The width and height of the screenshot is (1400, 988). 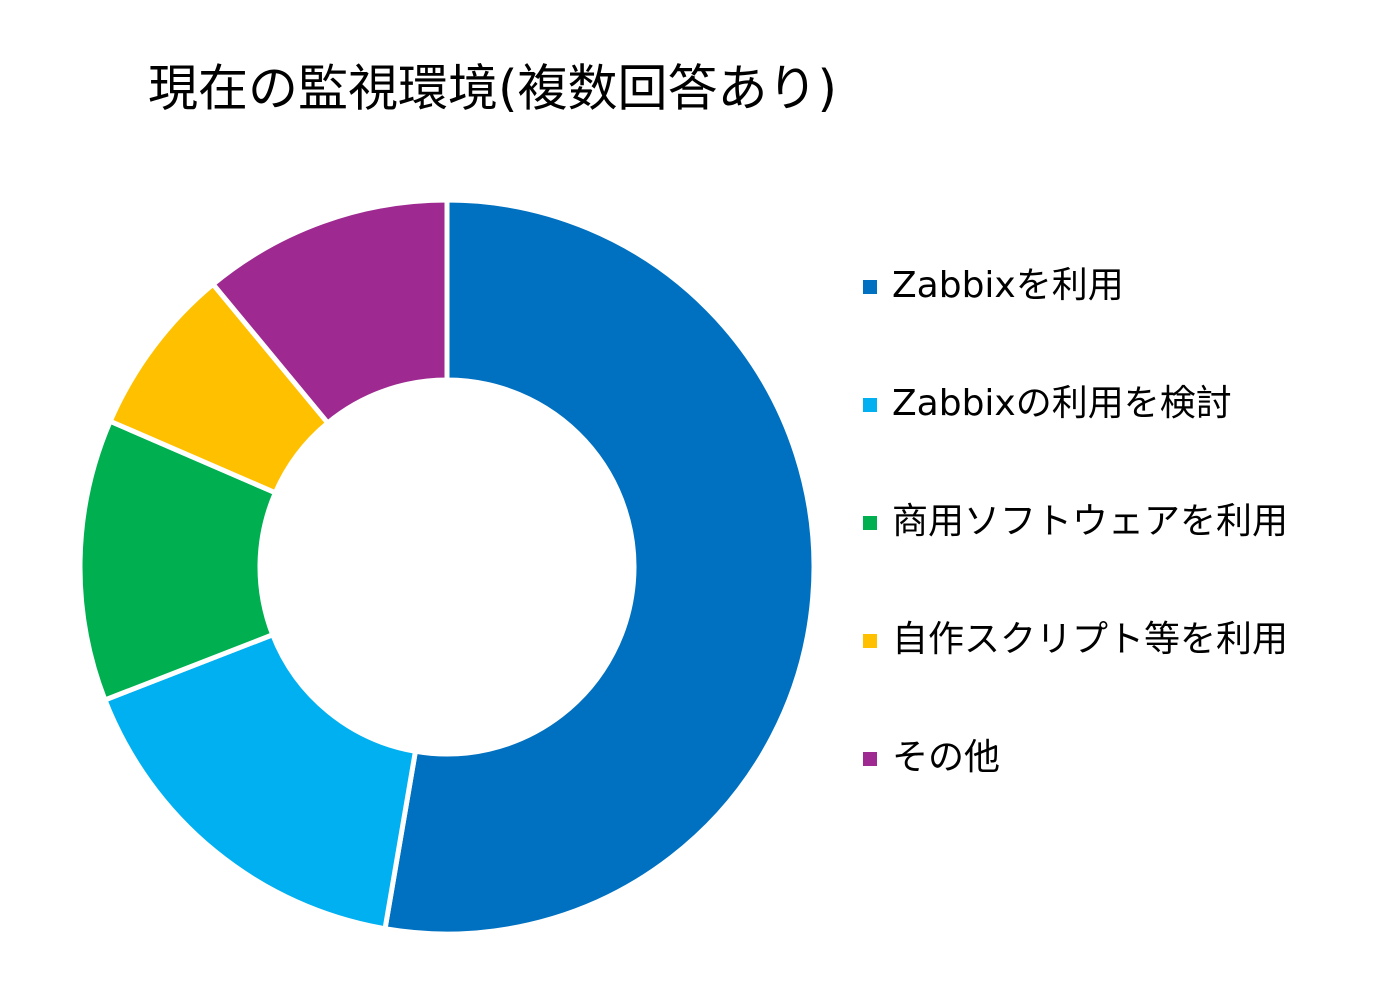 I want to click on legend-label: 自作スクリプト等を利用, so click(x=1090, y=639).